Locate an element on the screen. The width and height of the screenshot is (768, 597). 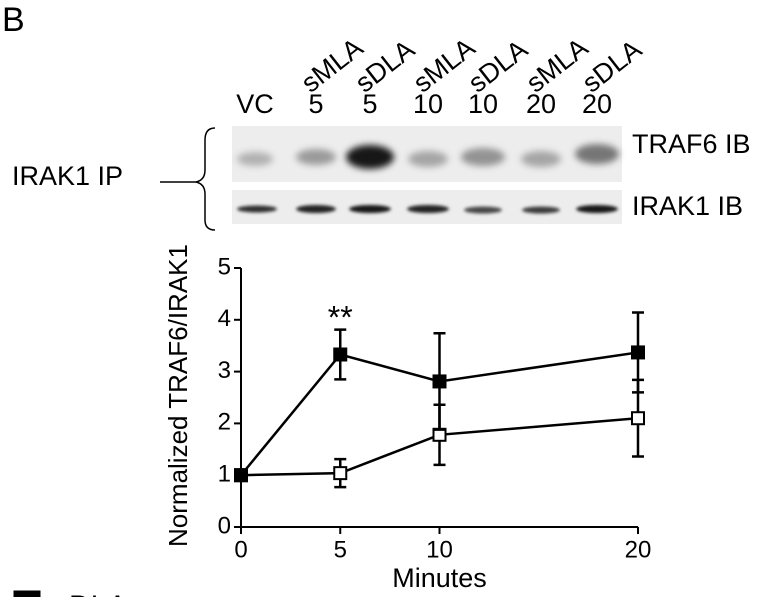
y-tick-label: 4 is located at coordinates (224, 318).